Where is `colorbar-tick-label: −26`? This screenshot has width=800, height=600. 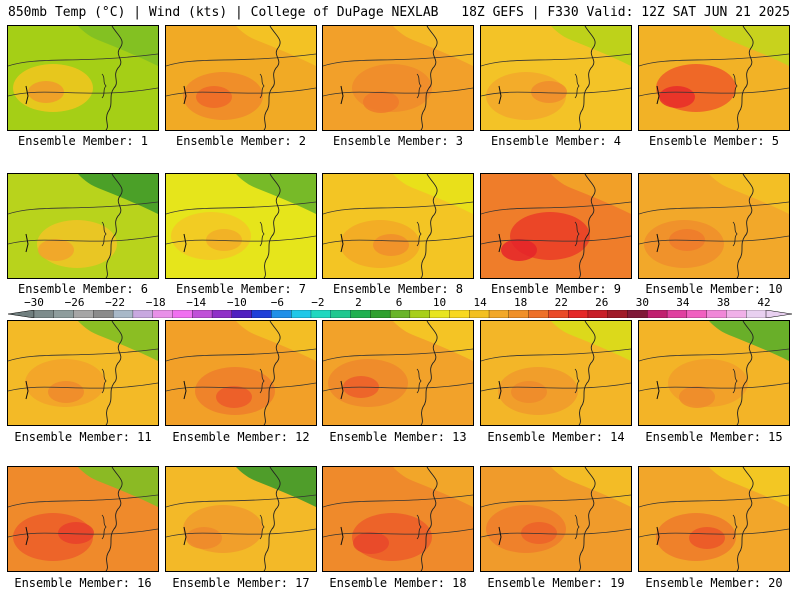 colorbar-tick-label: −26 is located at coordinates (74, 302).